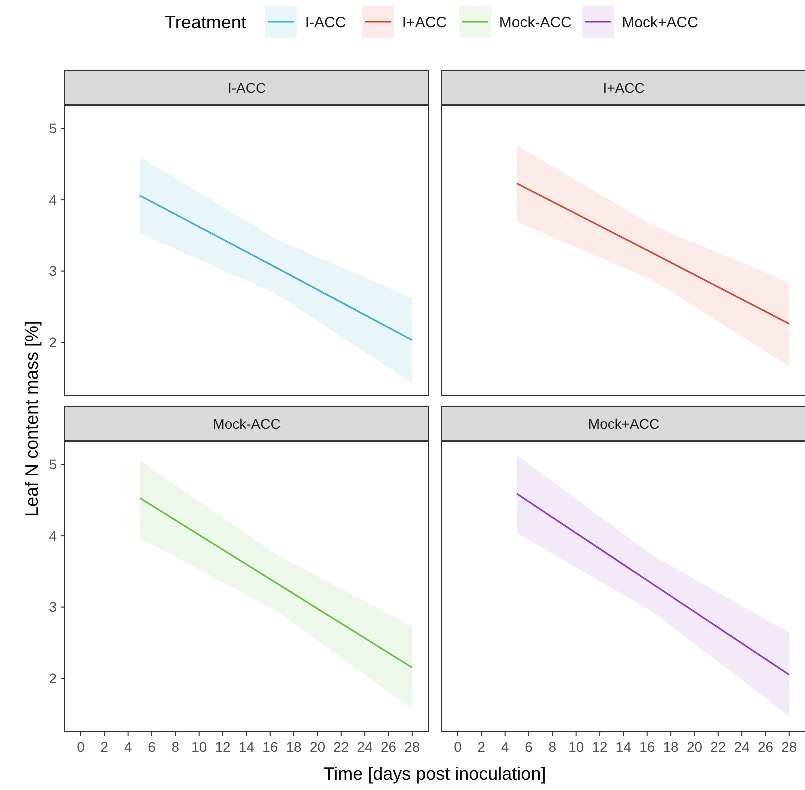 This screenshot has width=805, height=790. I want to click on legend-label: I+ACC, so click(425, 23).